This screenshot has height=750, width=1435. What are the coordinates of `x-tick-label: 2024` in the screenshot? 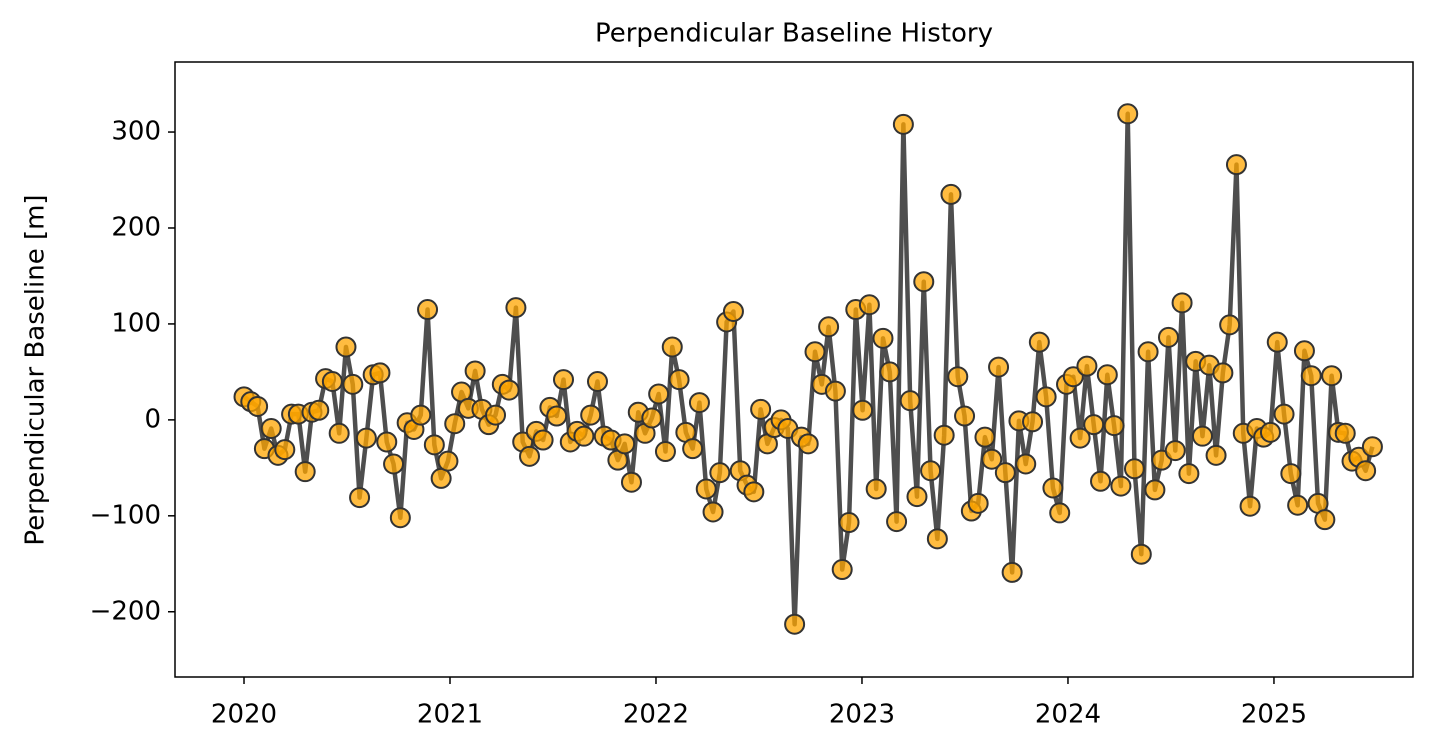 It's located at (1068, 715).